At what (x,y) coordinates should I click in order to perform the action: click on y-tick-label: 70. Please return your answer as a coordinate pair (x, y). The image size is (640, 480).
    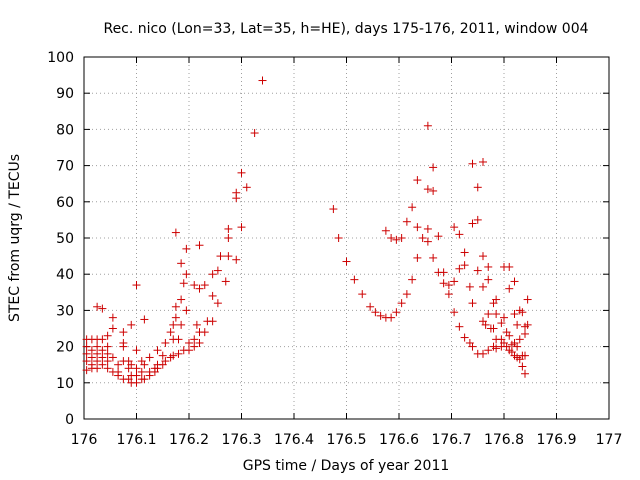
    Looking at the image, I should click on (65, 167).